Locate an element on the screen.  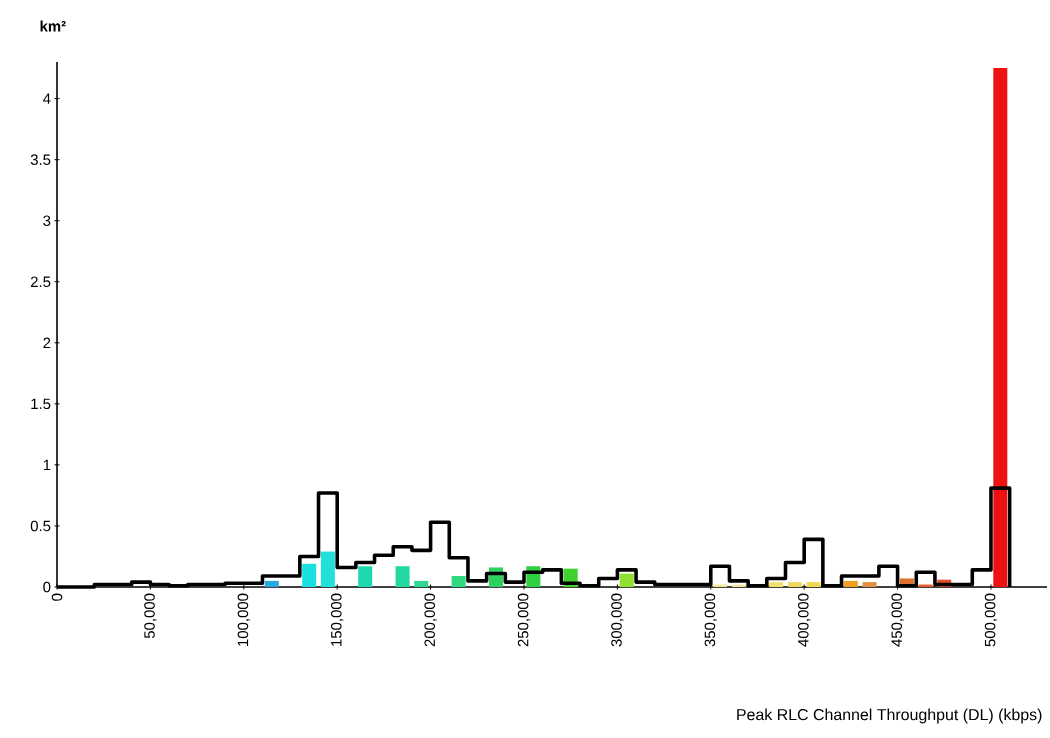
y-axis-title: km² is located at coordinates (53, 26).